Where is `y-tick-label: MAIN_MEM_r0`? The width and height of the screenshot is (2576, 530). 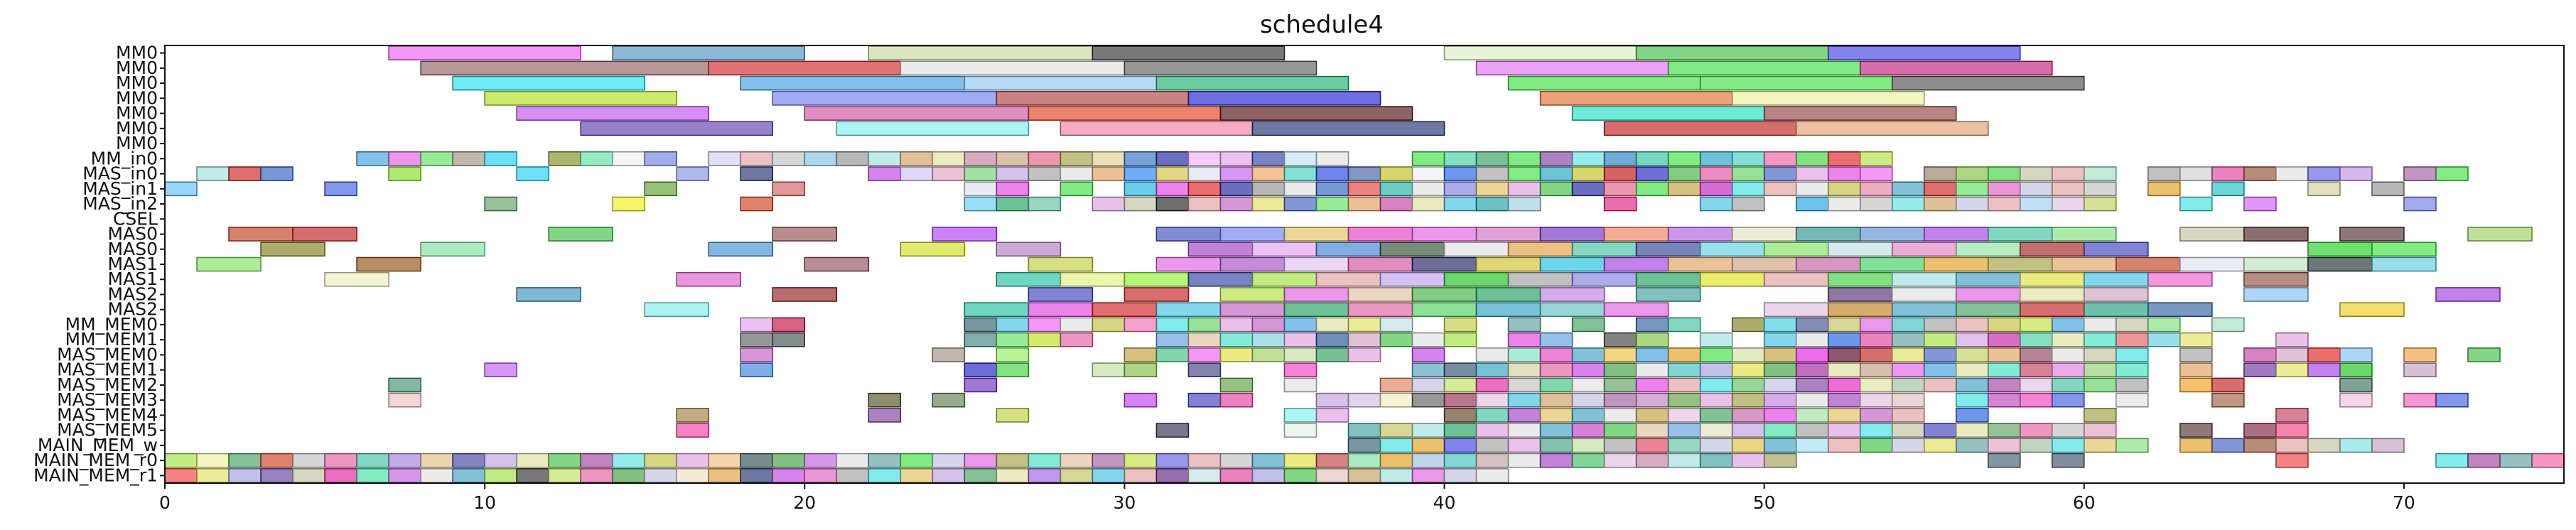 y-tick-label: MAIN_MEM_r0 is located at coordinates (96, 460).